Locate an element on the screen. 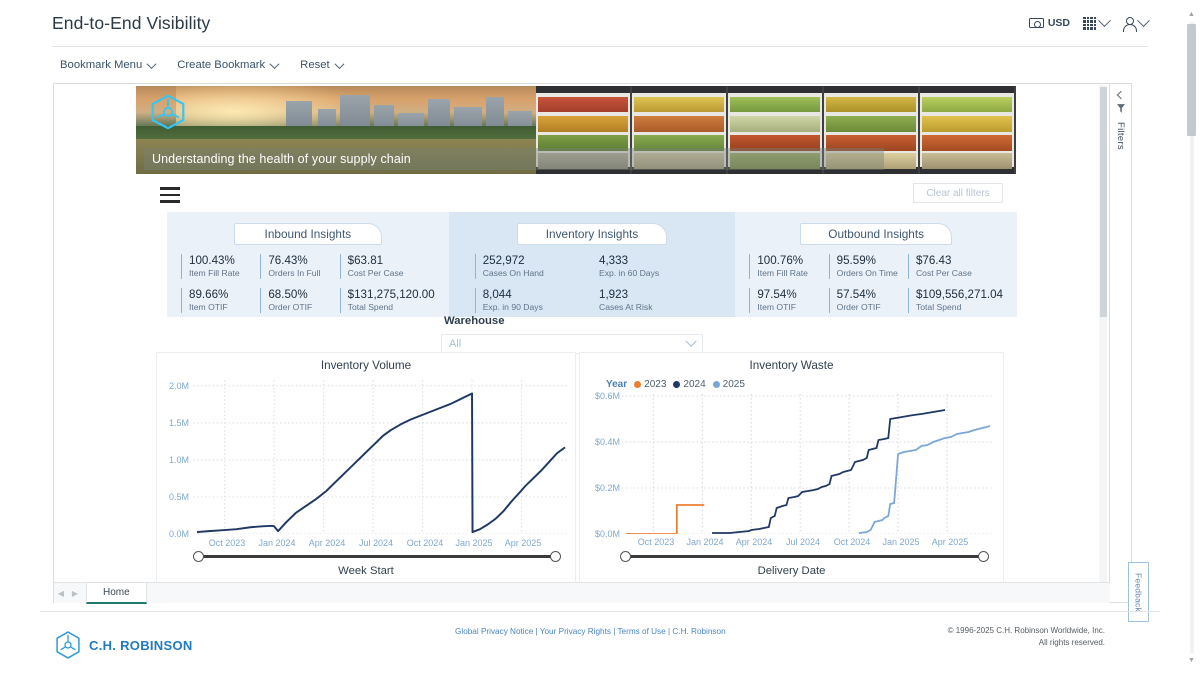  x-axis-caption: Week Start is located at coordinates (366, 571).